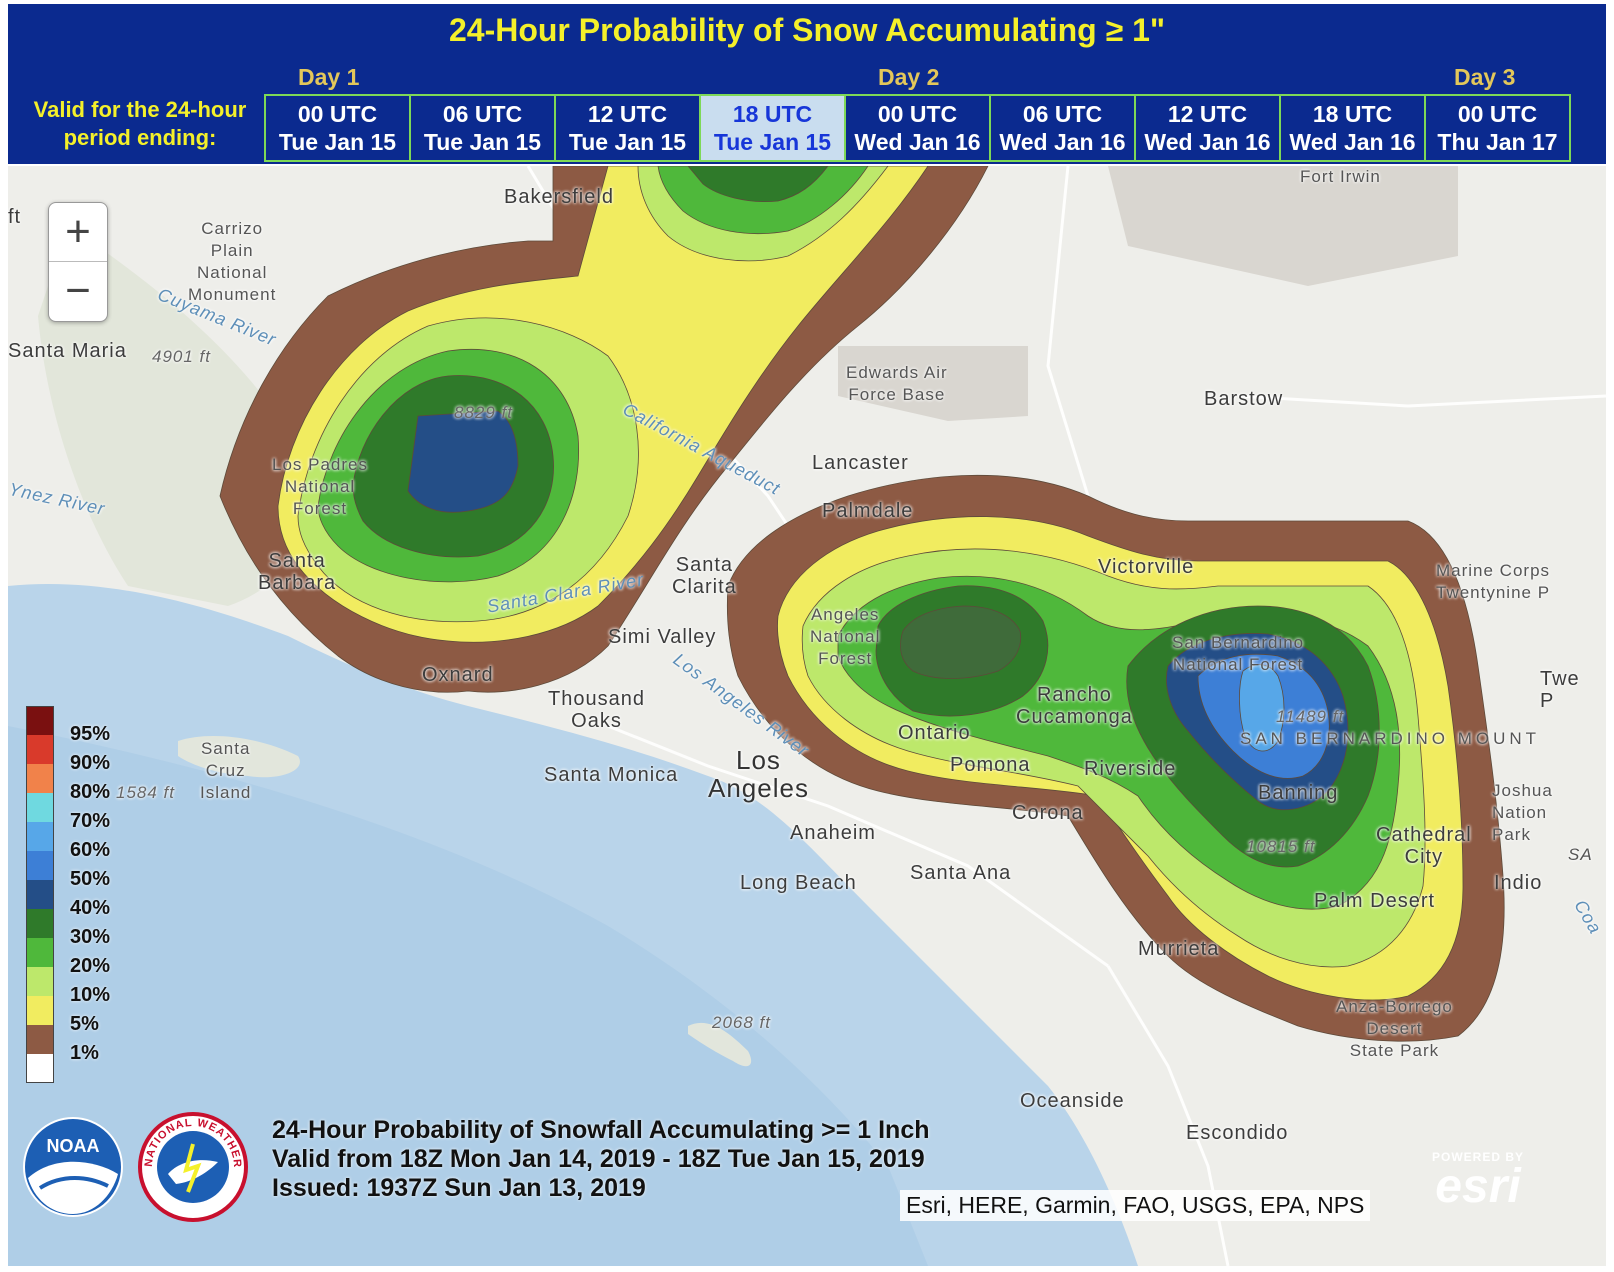 The width and height of the screenshot is (1614, 1272). Describe the element at coordinates (225, 770) in the screenshot. I see `label-line: Cruz` at that location.